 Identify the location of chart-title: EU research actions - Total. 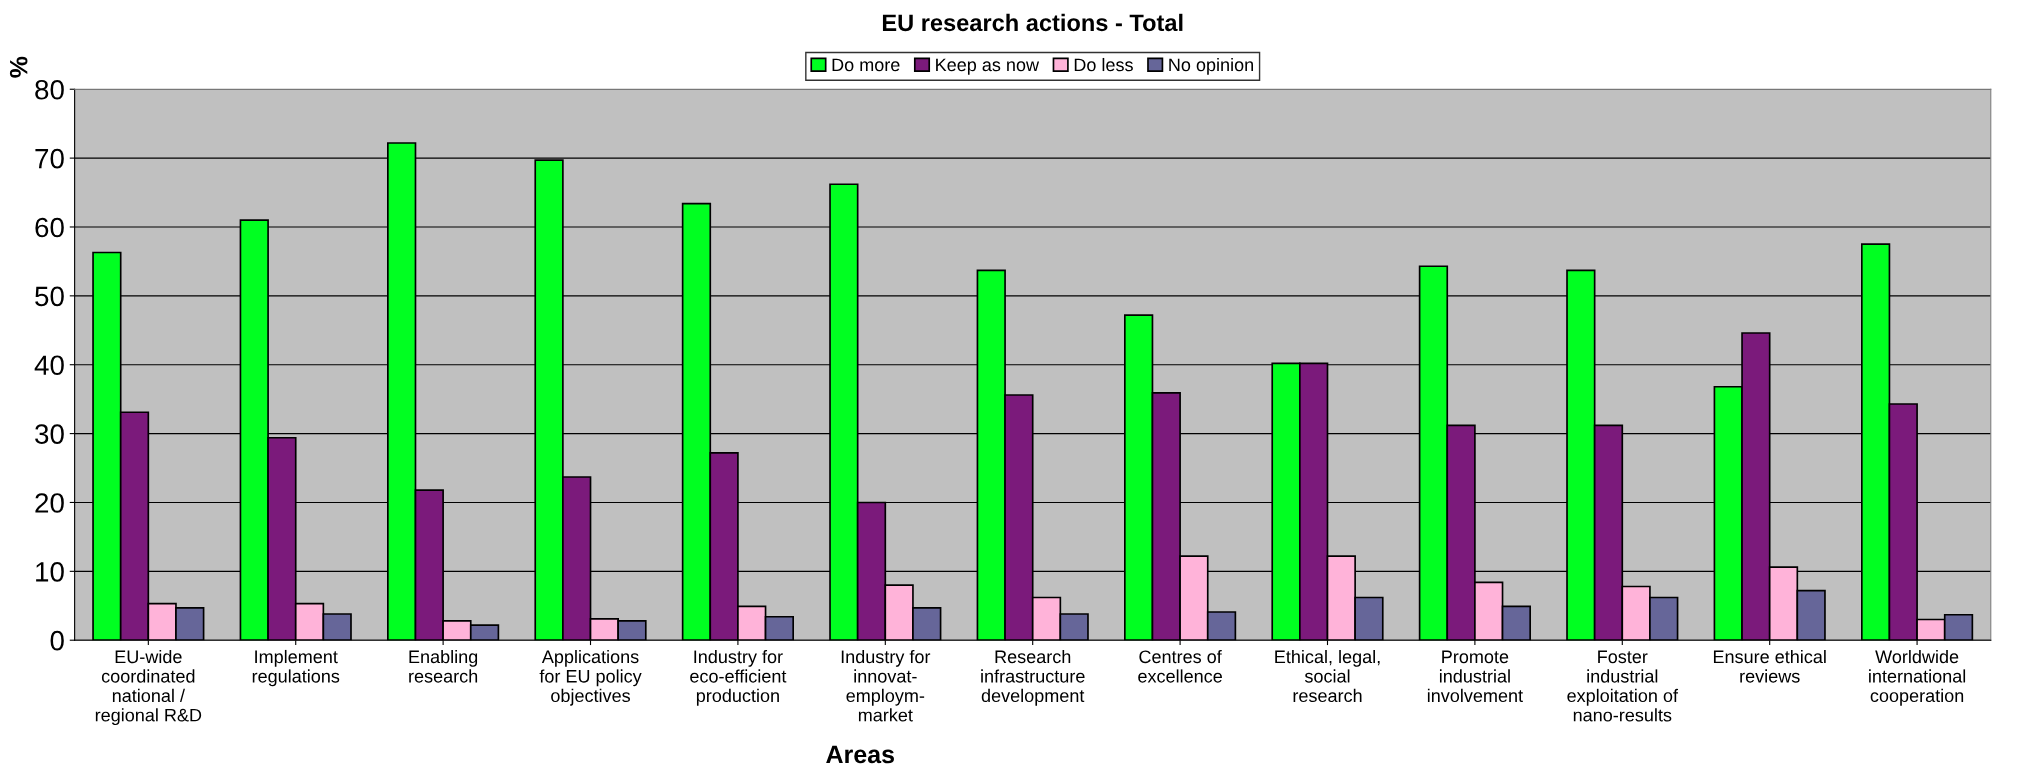
(1032, 22).